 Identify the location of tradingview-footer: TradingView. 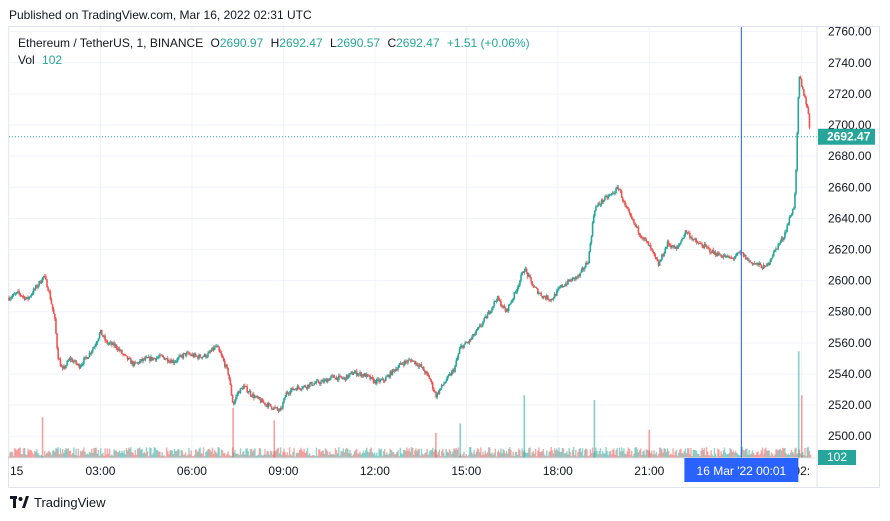
(58, 502).